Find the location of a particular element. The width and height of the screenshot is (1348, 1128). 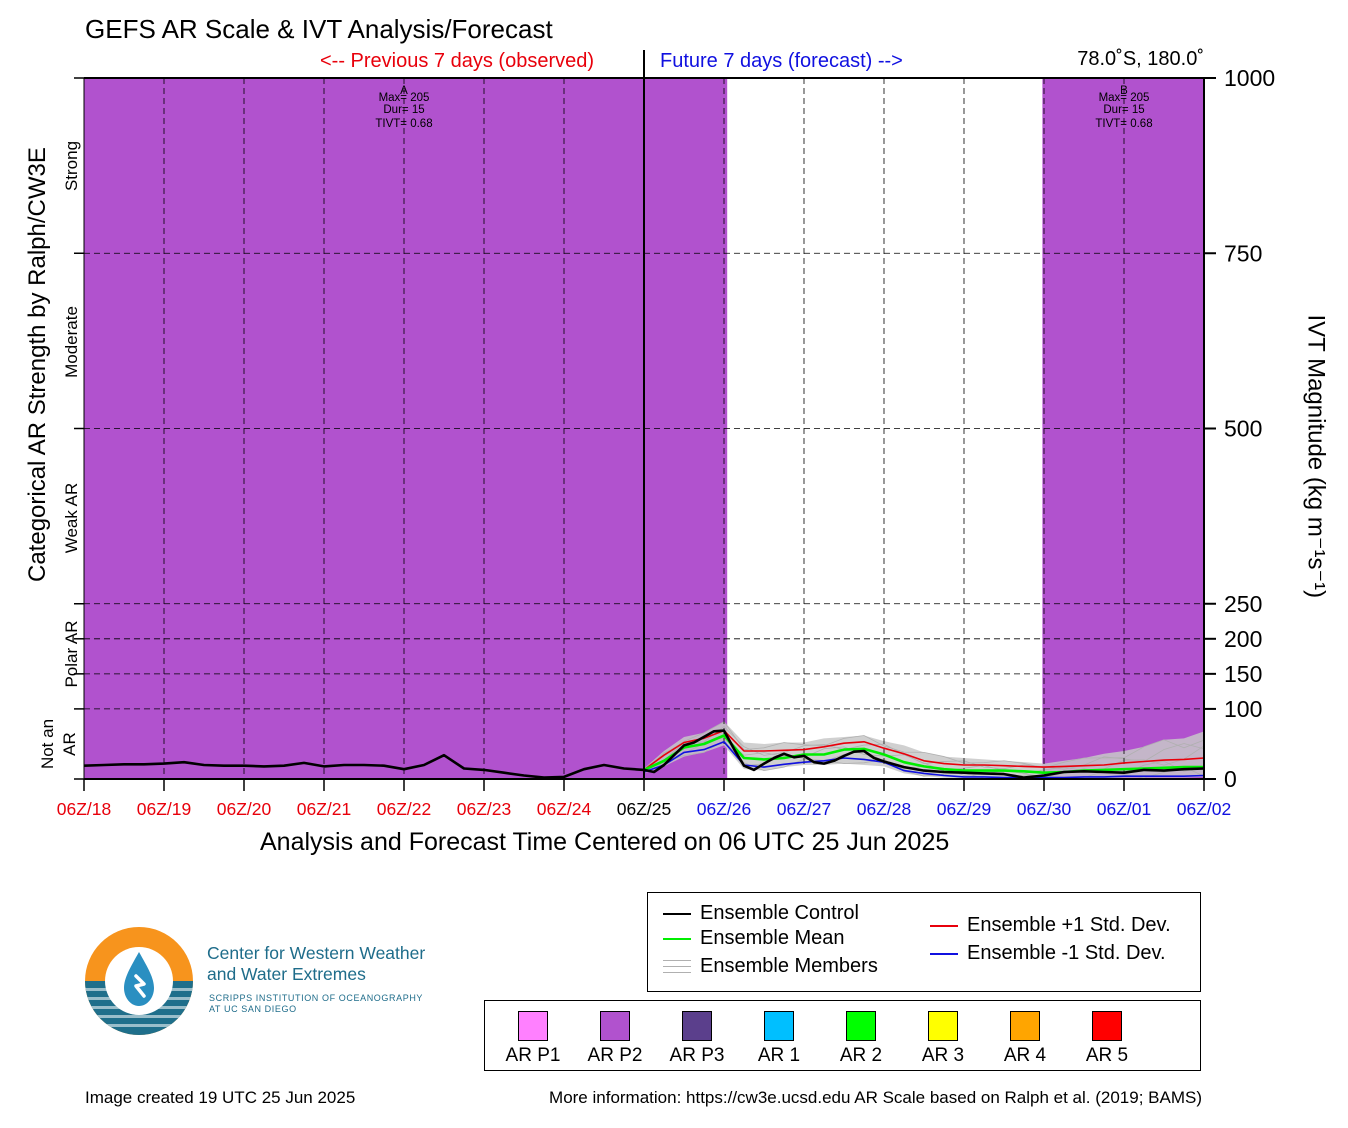

x-tick-label: 06Z/29 is located at coordinates (964, 809).